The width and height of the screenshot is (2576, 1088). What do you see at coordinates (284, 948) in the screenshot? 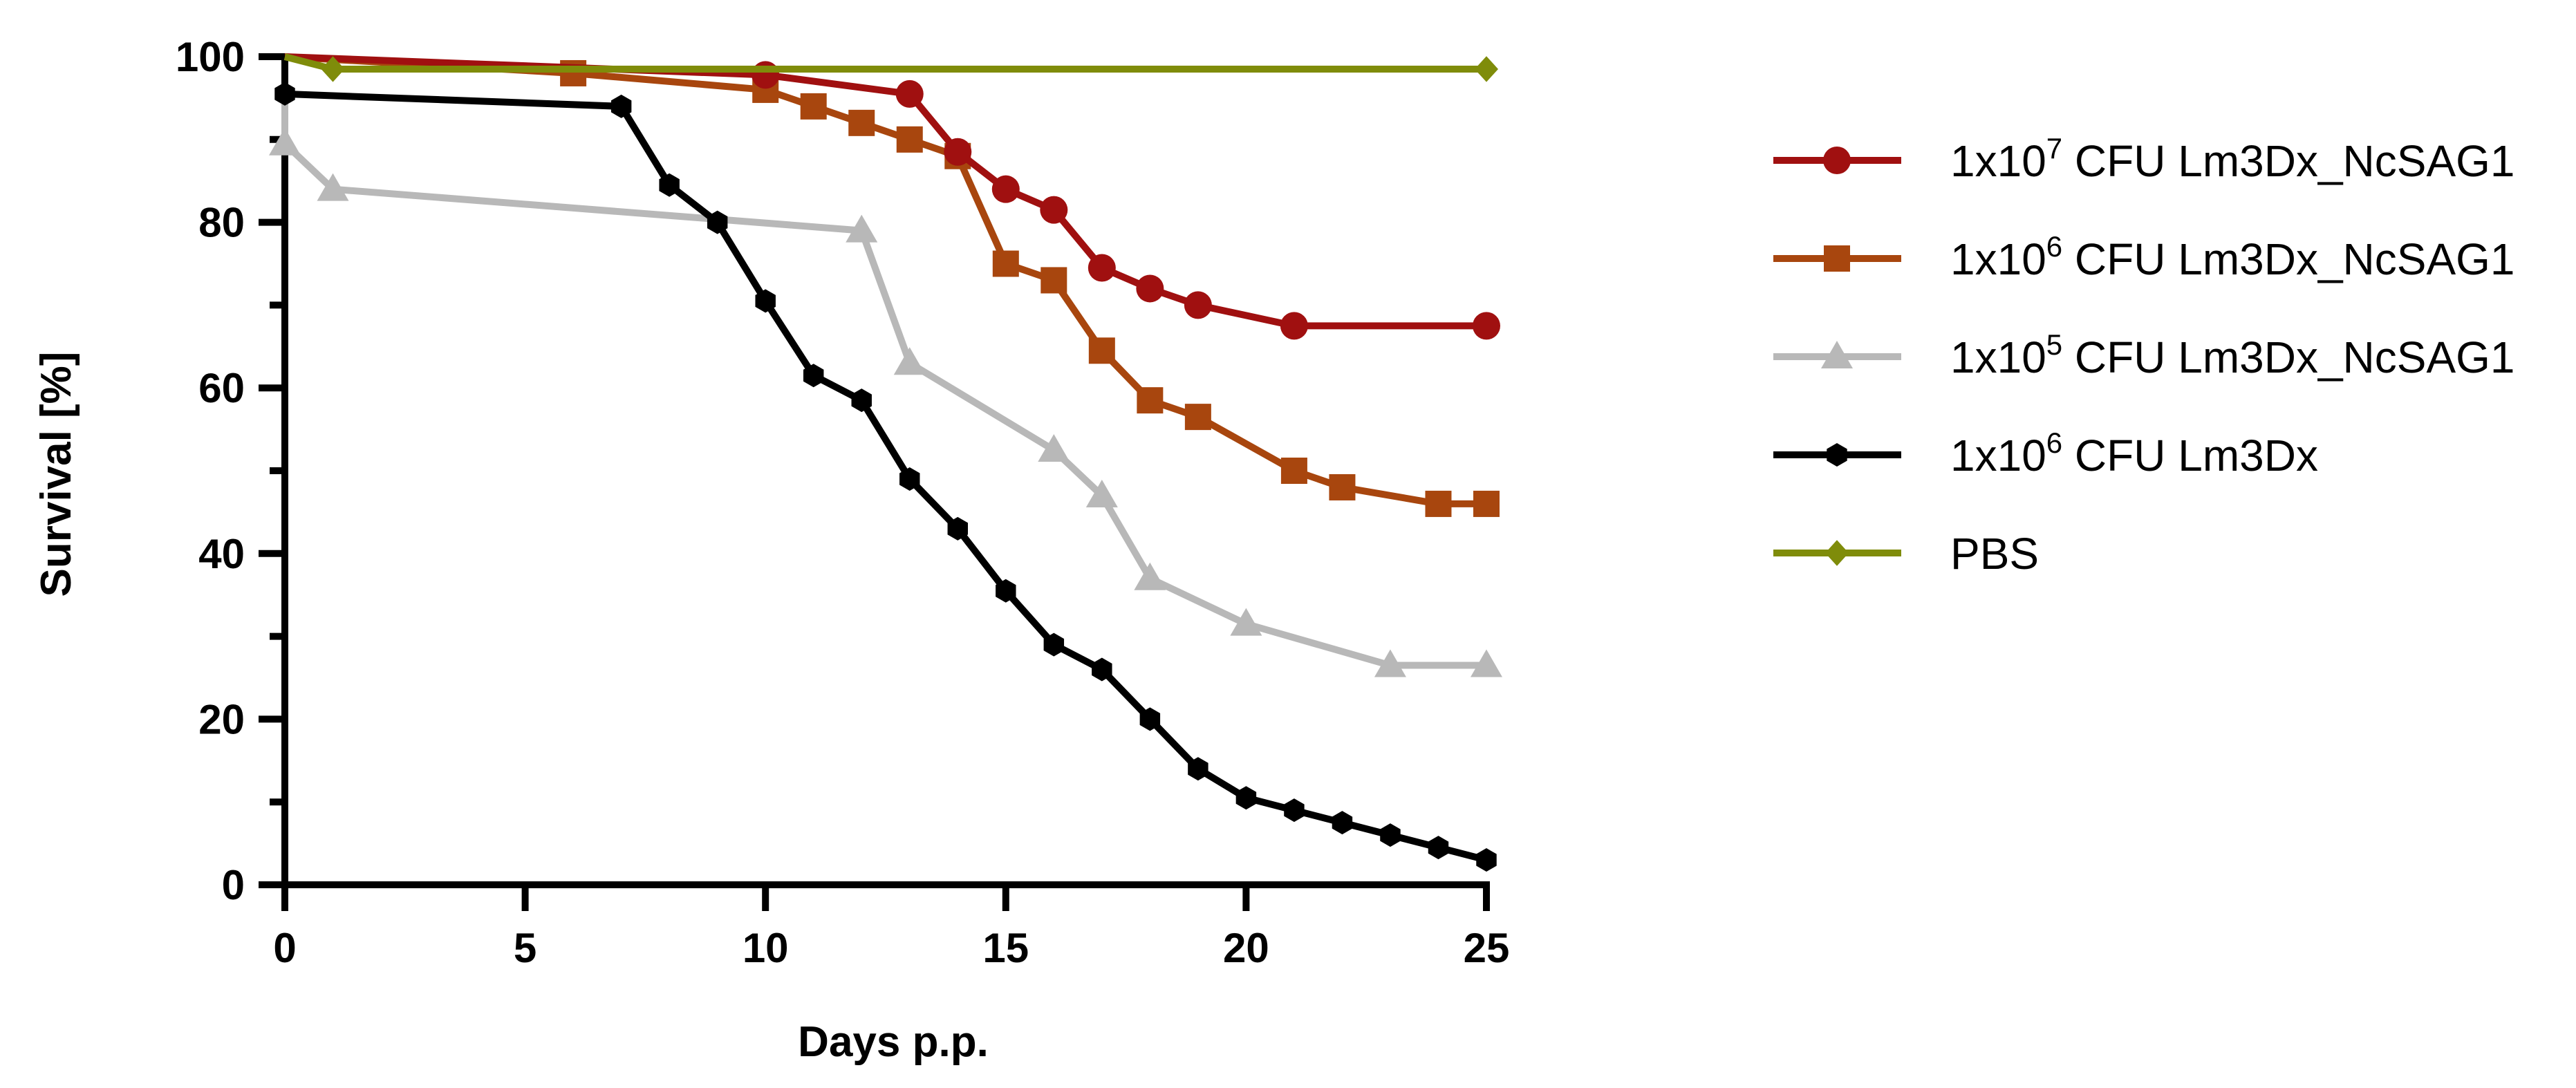
I see `x-tick-label: 0` at bounding box center [284, 948].